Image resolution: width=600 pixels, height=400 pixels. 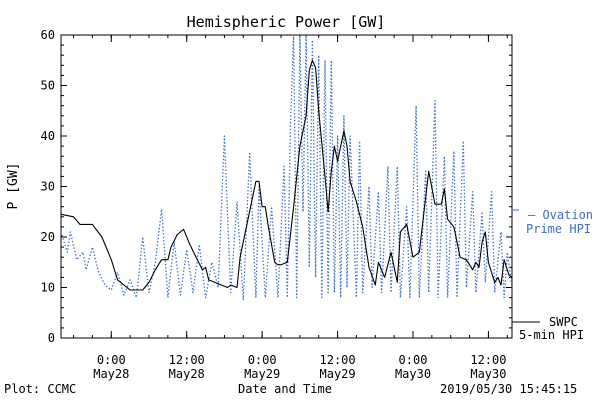 What do you see at coordinates (48, 86) in the screenshot?
I see `y-tick-label: 50` at bounding box center [48, 86].